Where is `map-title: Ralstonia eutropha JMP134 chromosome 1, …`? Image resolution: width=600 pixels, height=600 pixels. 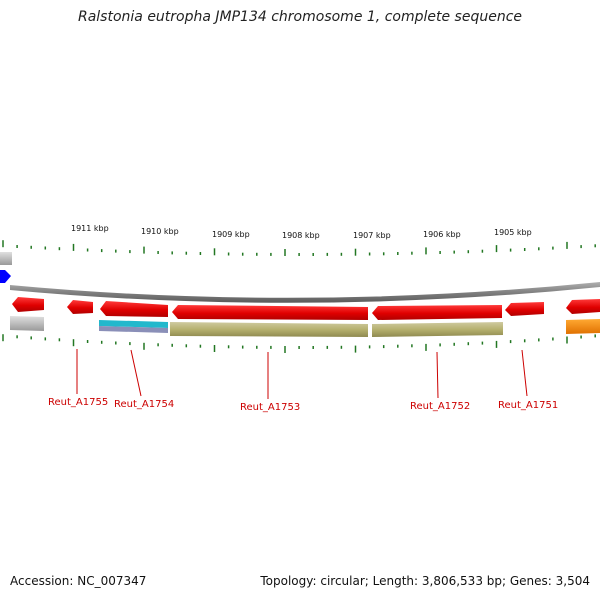 map-title: Ralstonia eutropha JMP134 chromosome 1, … is located at coordinates (299, 17).